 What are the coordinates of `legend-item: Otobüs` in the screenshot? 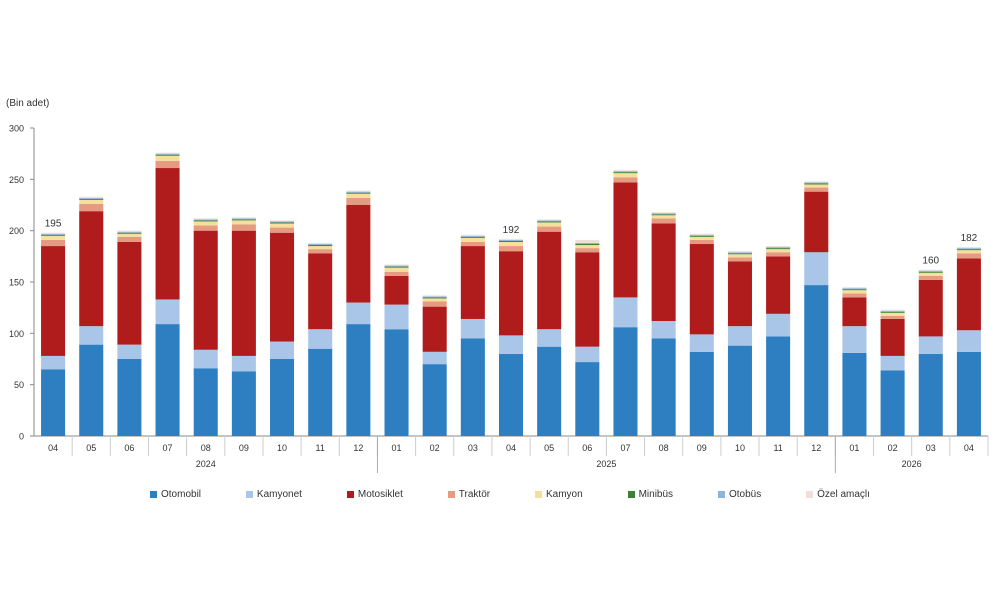 It's located at (739, 494).